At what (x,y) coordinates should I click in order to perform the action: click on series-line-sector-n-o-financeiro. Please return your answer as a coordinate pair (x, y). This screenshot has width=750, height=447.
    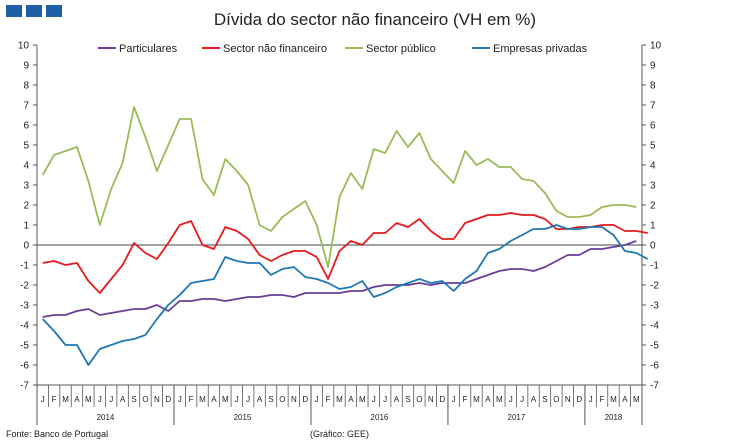
    Looking at the image, I should click on (345, 253).